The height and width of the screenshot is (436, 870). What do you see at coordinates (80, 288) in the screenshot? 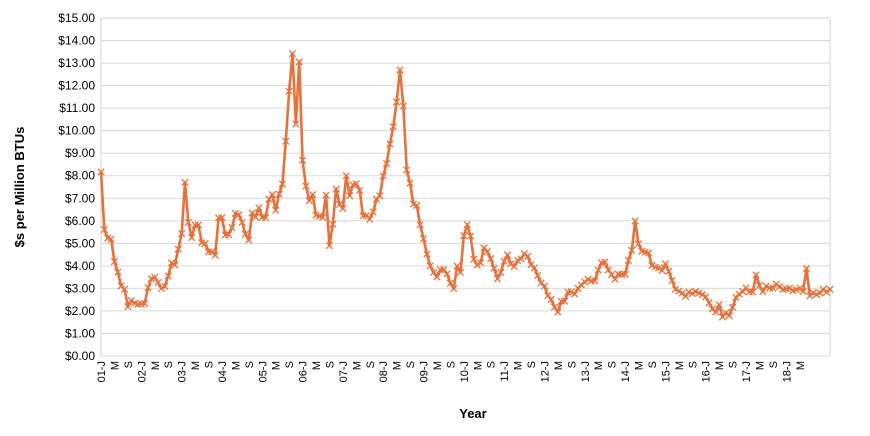
I see `y-tick-label: $3.00` at bounding box center [80, 288].